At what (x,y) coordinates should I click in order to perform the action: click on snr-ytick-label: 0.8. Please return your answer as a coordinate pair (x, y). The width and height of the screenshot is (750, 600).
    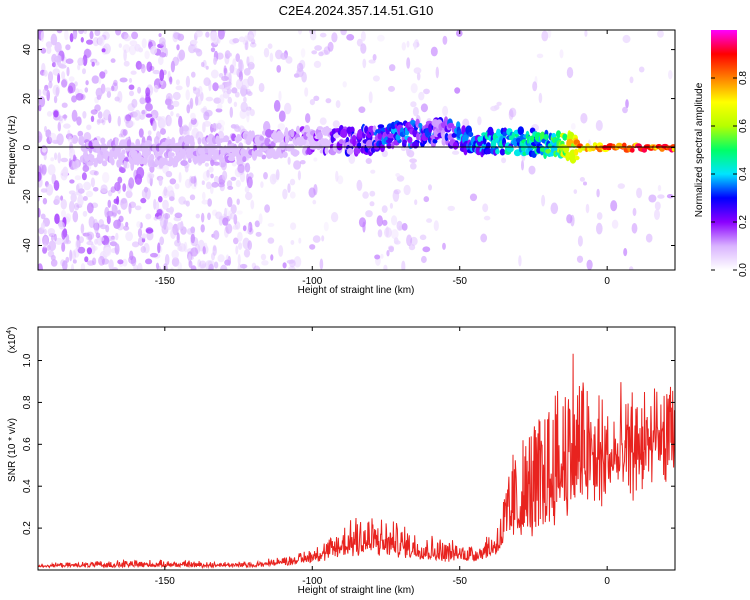
    Looking at the image, I should click on (27, 402).